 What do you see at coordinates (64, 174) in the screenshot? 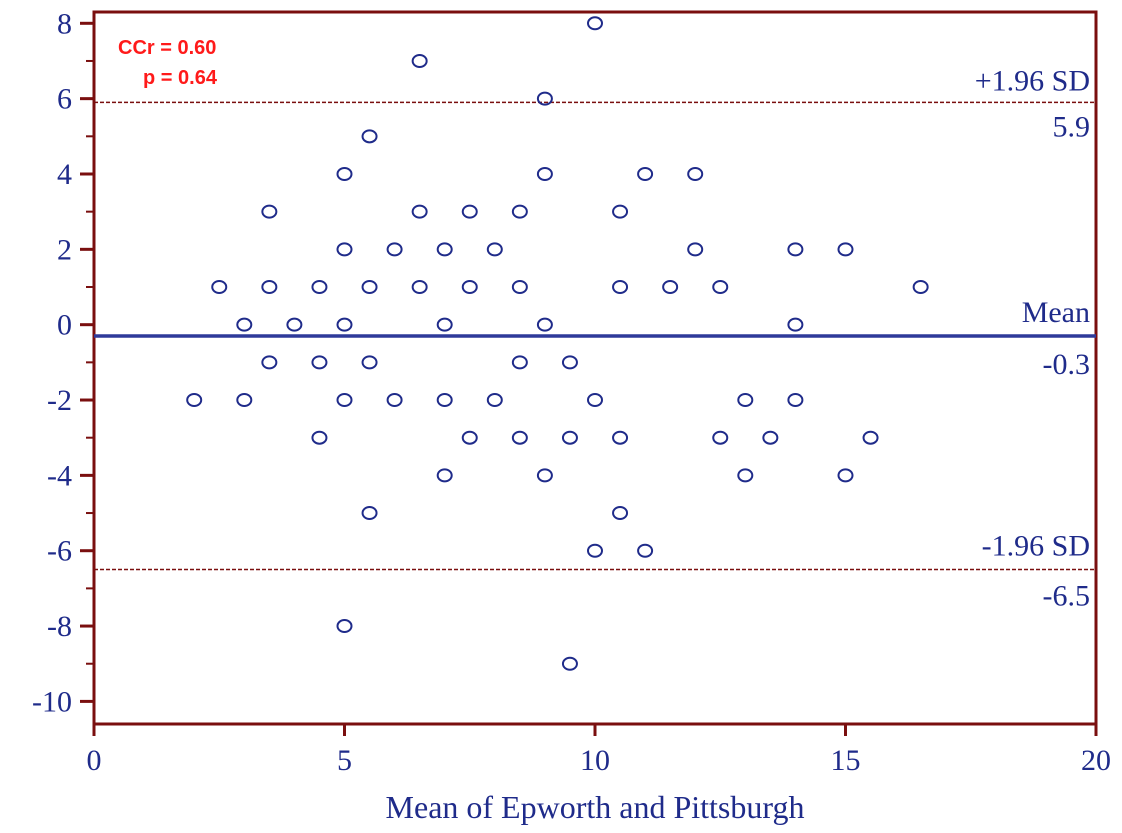
I see `y-tick-label: 4` at bounding box center [64, 174].